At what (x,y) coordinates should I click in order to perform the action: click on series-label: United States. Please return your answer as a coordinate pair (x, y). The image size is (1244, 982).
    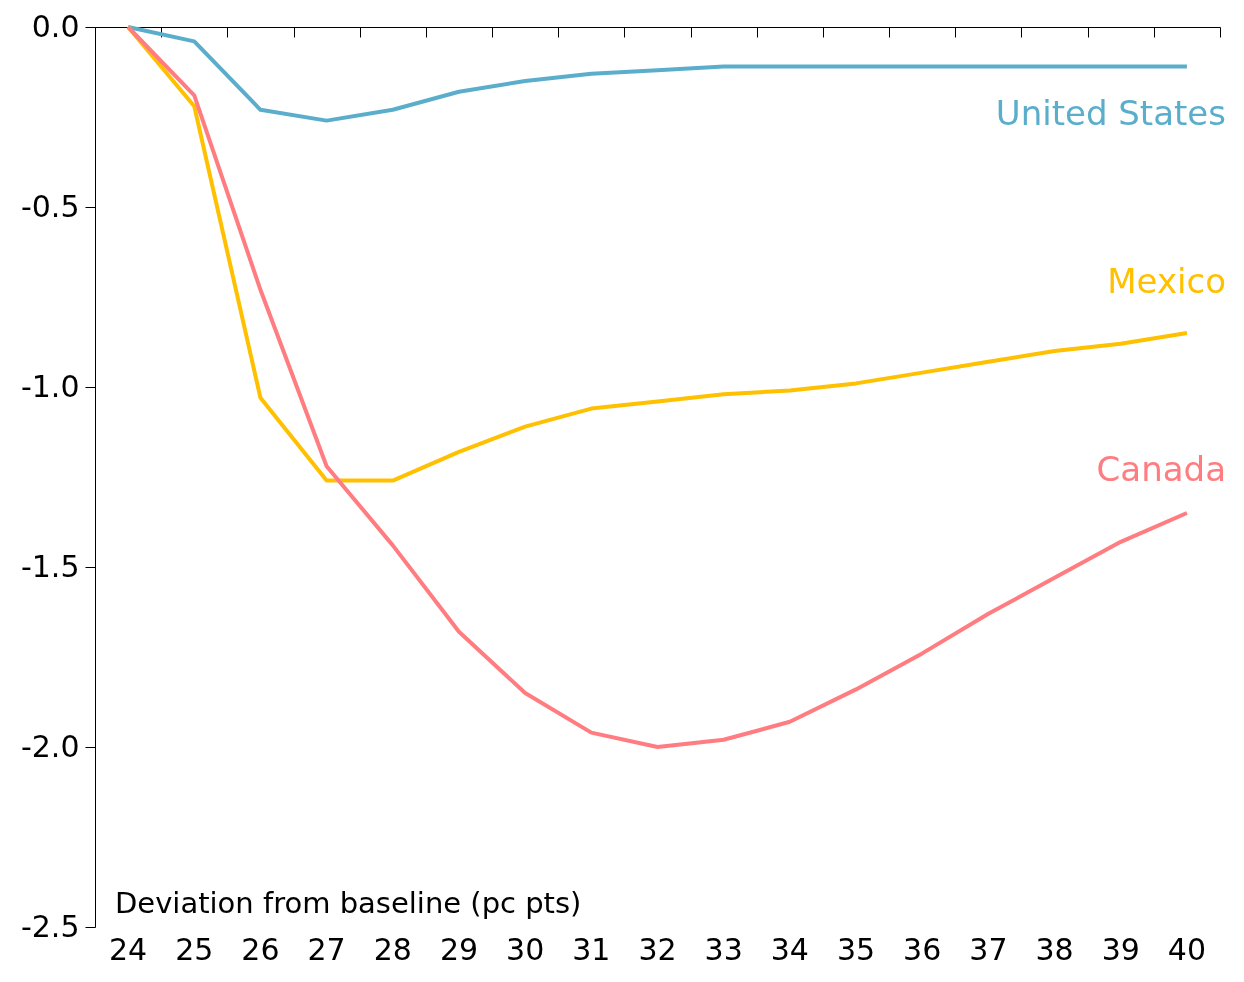
    Looking at the image, I should click on (1110, 112).